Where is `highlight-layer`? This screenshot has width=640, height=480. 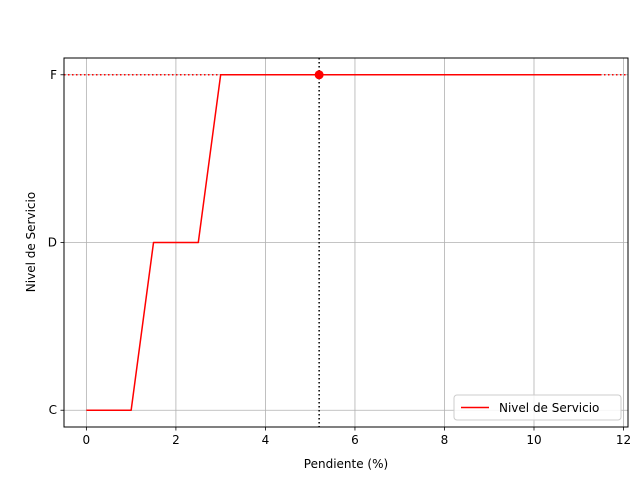 highlight-layer is located at coordinates (319, 75).